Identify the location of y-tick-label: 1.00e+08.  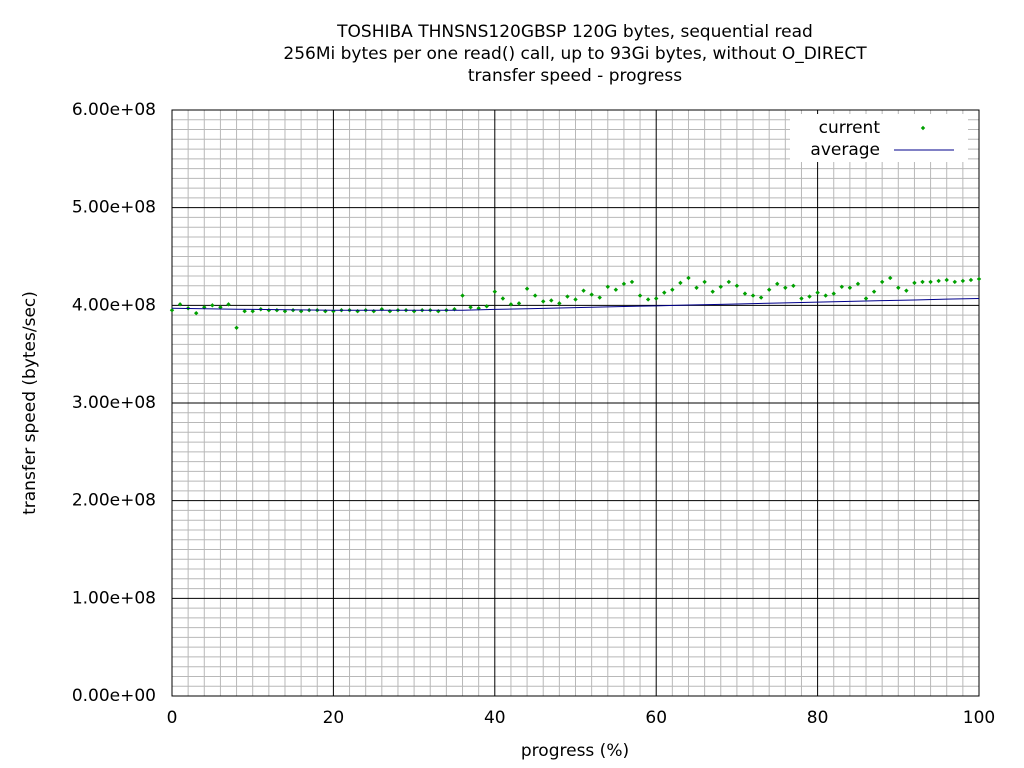
(114, 598).